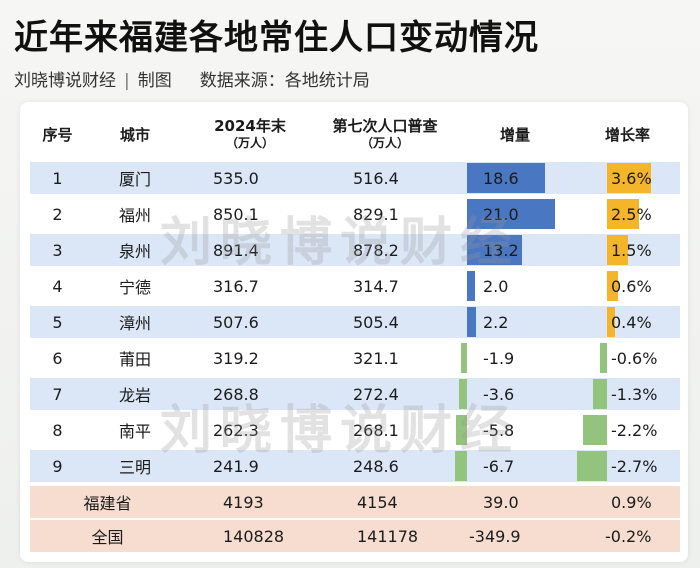 The height and width of the screenshot is (568, 700). I want to click on header-v7: 第七次人口普查 （万人）, so click(385, 135).